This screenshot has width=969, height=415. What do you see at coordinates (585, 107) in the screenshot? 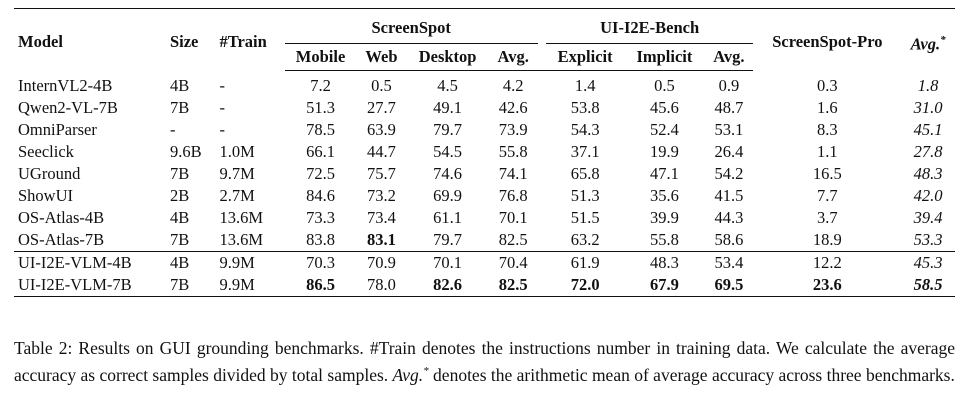
I see `cell-explicit: 53.8` at bounding box center [585, 107].